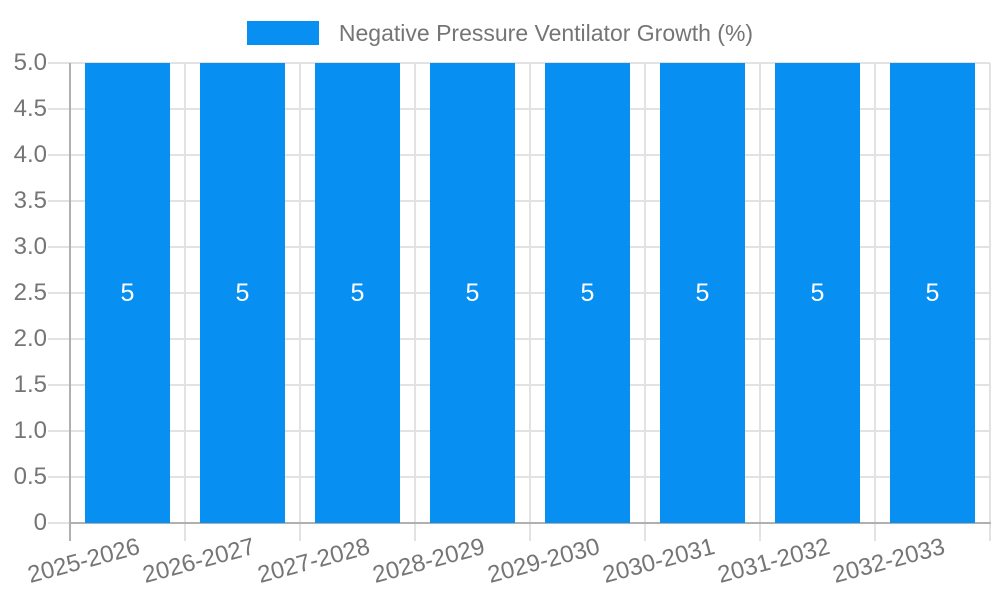 The height and width of the screenshot is (600, 1000). Describe the element at coordinates (30, 200) in the screenshot. I see `y-axis-label: 3.5` at that location.